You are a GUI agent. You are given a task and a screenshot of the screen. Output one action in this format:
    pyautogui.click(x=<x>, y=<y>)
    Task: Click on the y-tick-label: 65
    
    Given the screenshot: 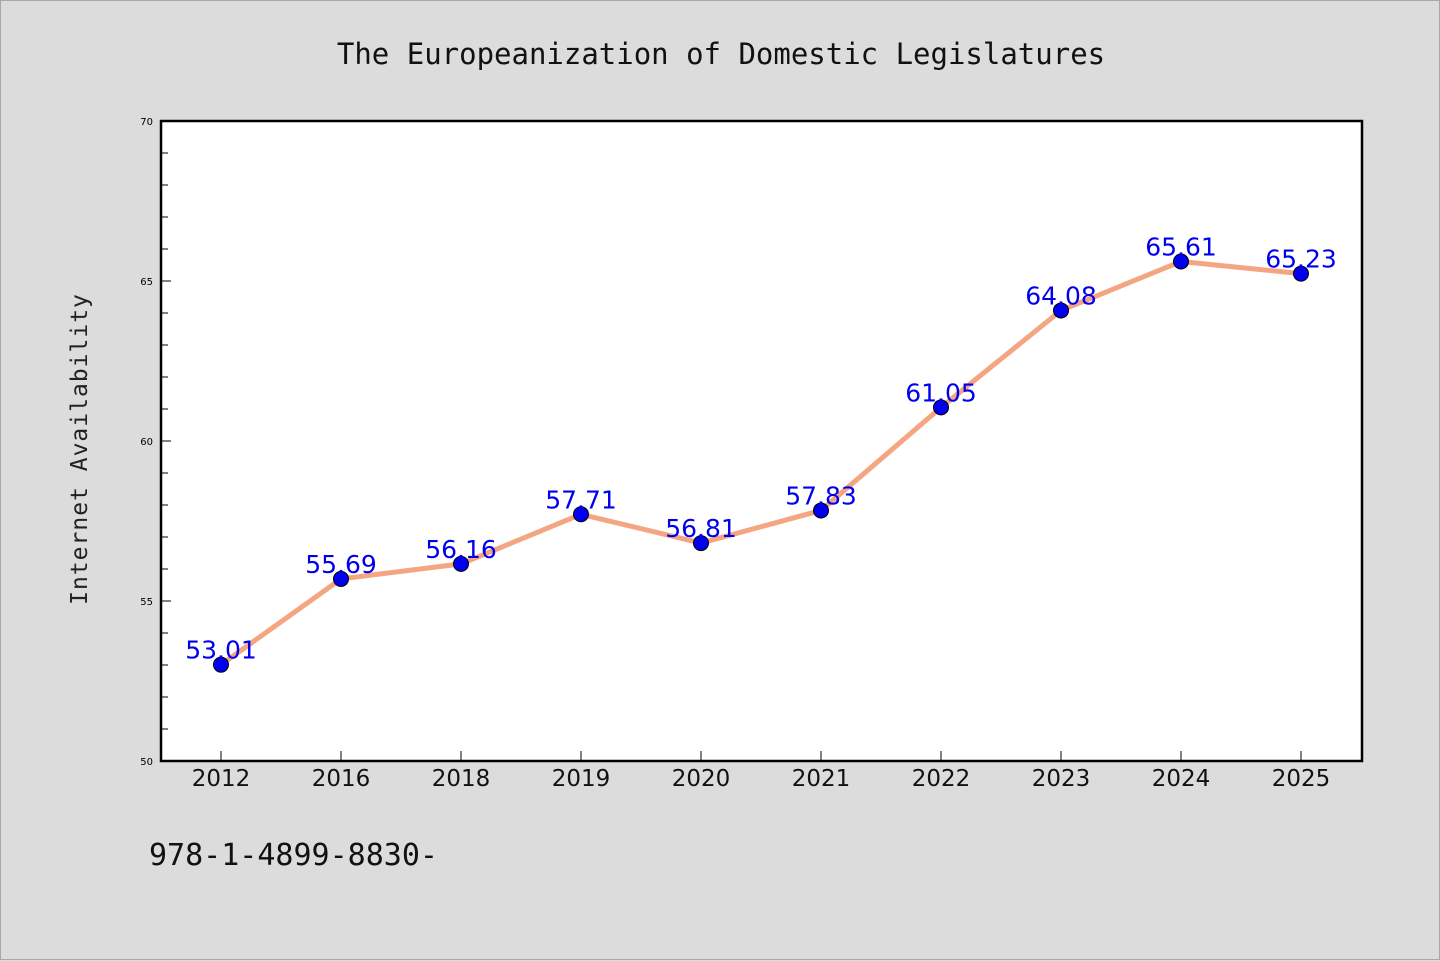 What is the action you would take?
    pyautogui.click(x=146, y=282)
    